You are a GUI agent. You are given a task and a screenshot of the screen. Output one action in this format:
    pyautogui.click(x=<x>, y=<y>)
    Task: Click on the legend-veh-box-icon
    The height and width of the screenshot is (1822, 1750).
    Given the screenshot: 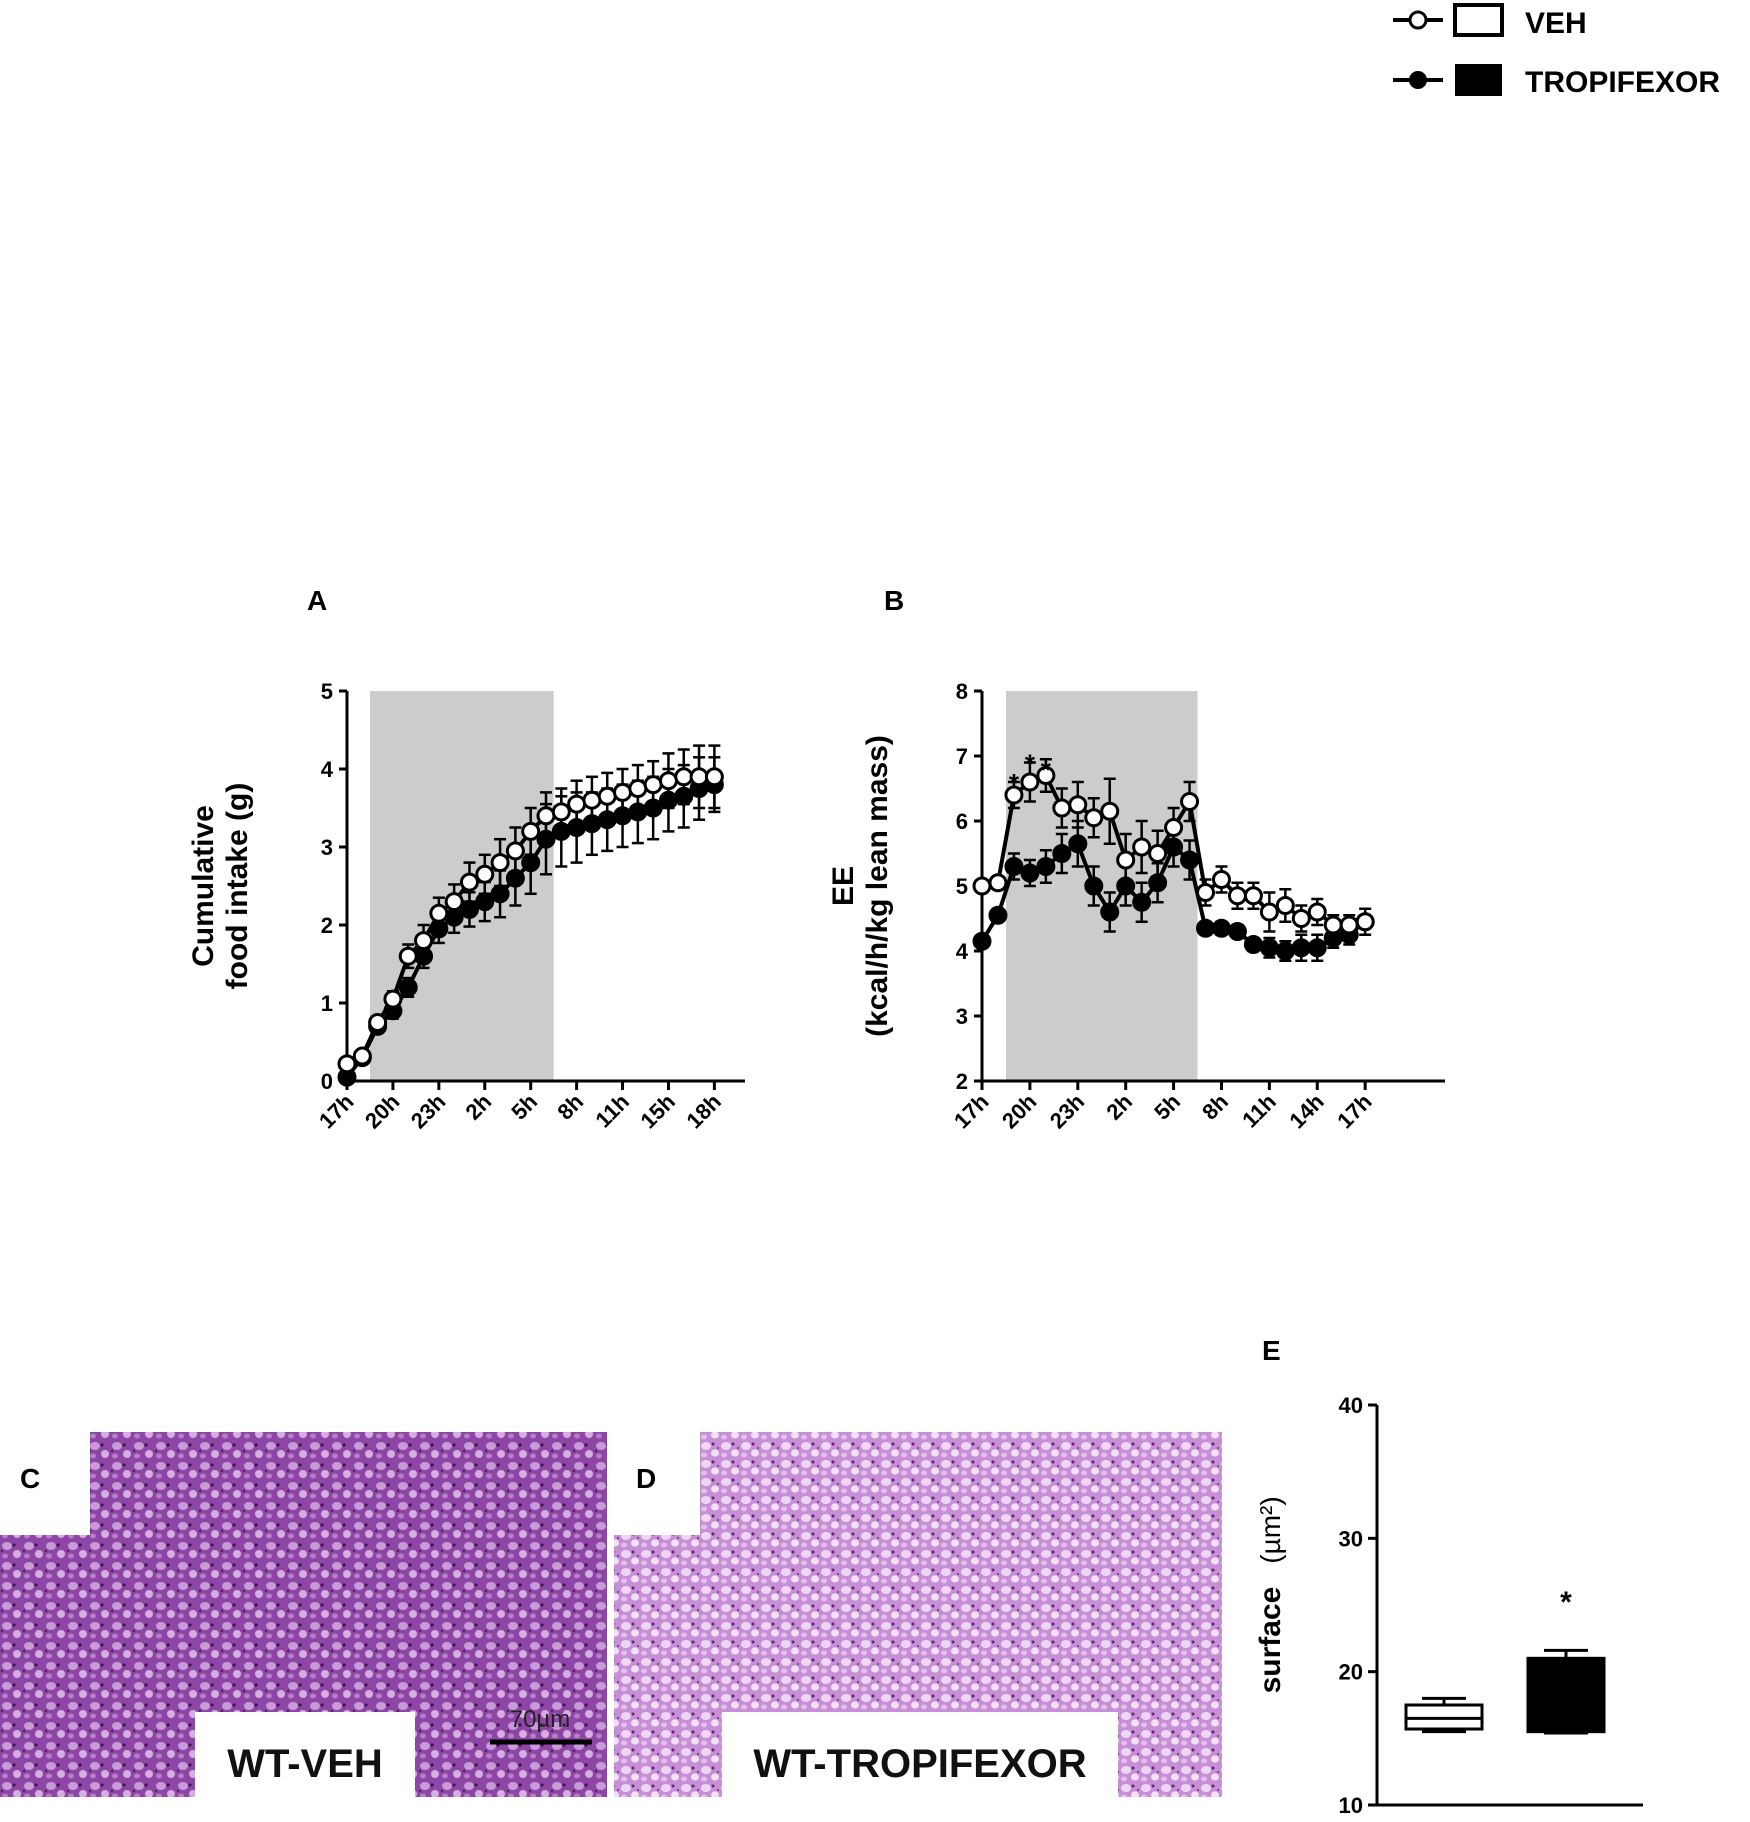 What is the action you would take?
    pyautogui.click(x=1478, y=20)
    